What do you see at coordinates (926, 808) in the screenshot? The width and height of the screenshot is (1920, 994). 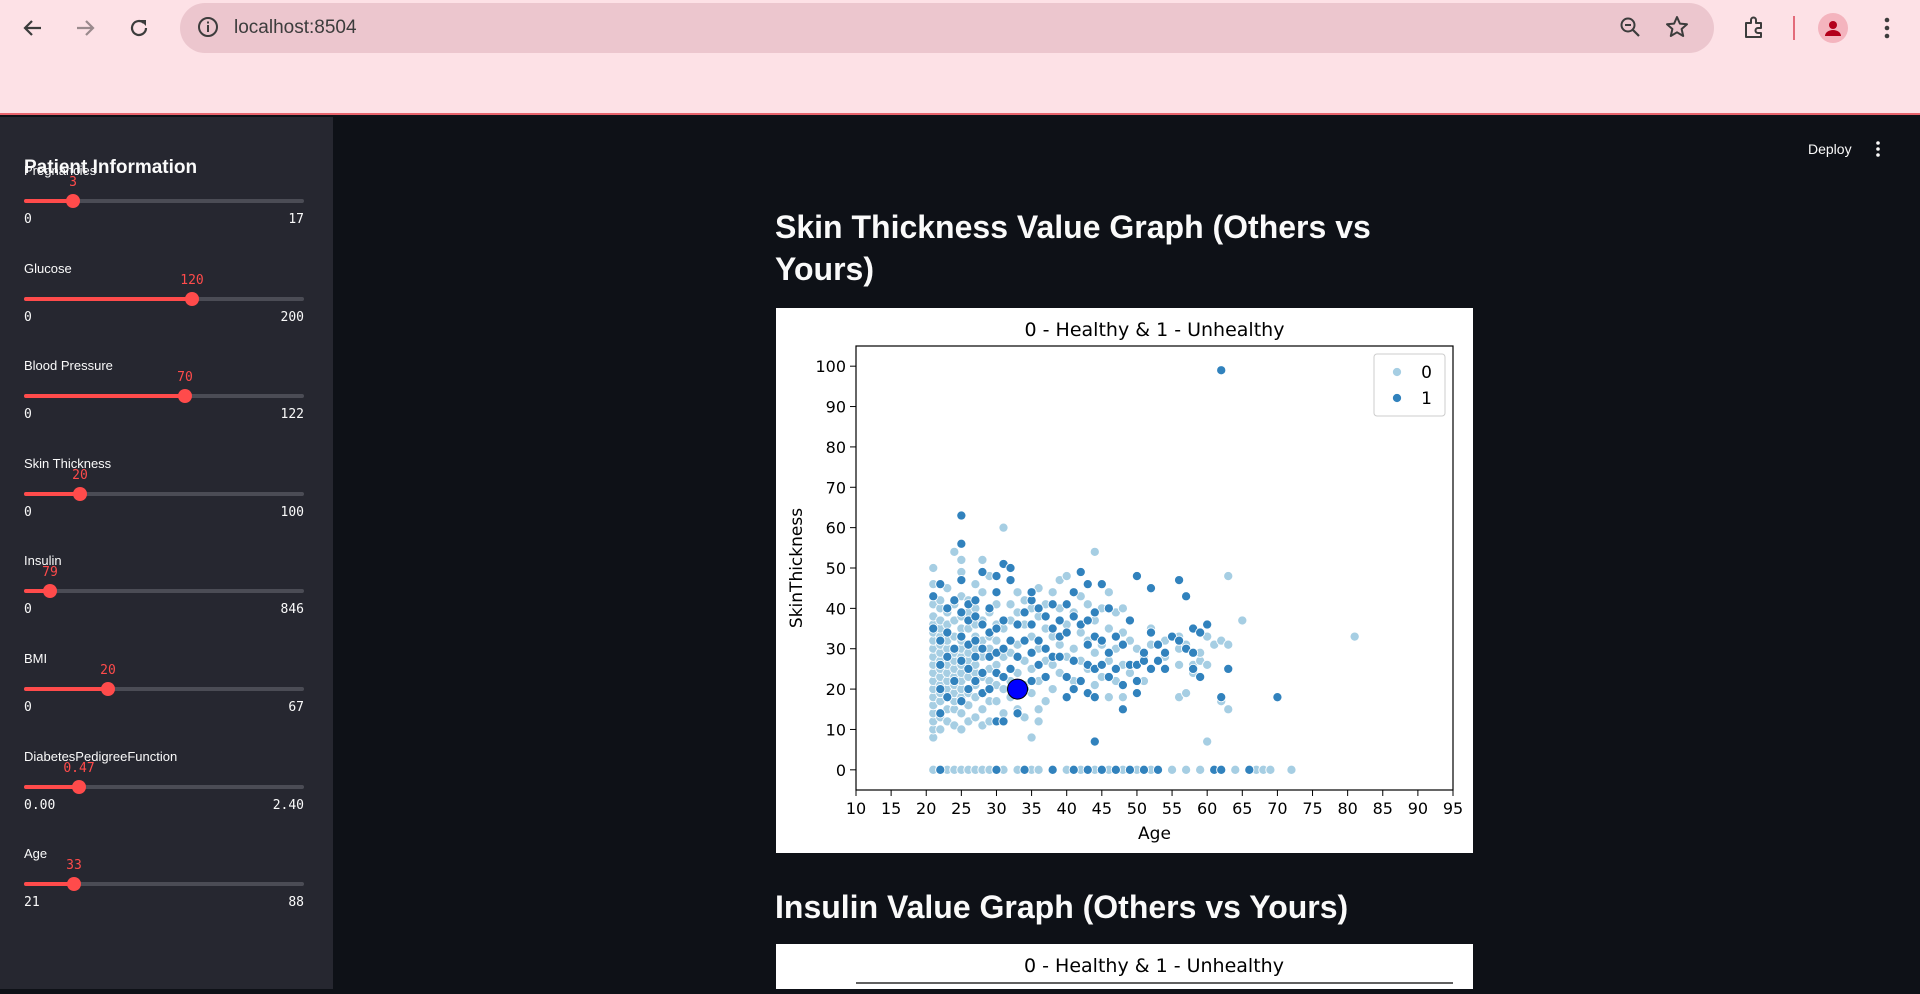 I see `x-tick-label: 20` at bounding box center [926, 808].